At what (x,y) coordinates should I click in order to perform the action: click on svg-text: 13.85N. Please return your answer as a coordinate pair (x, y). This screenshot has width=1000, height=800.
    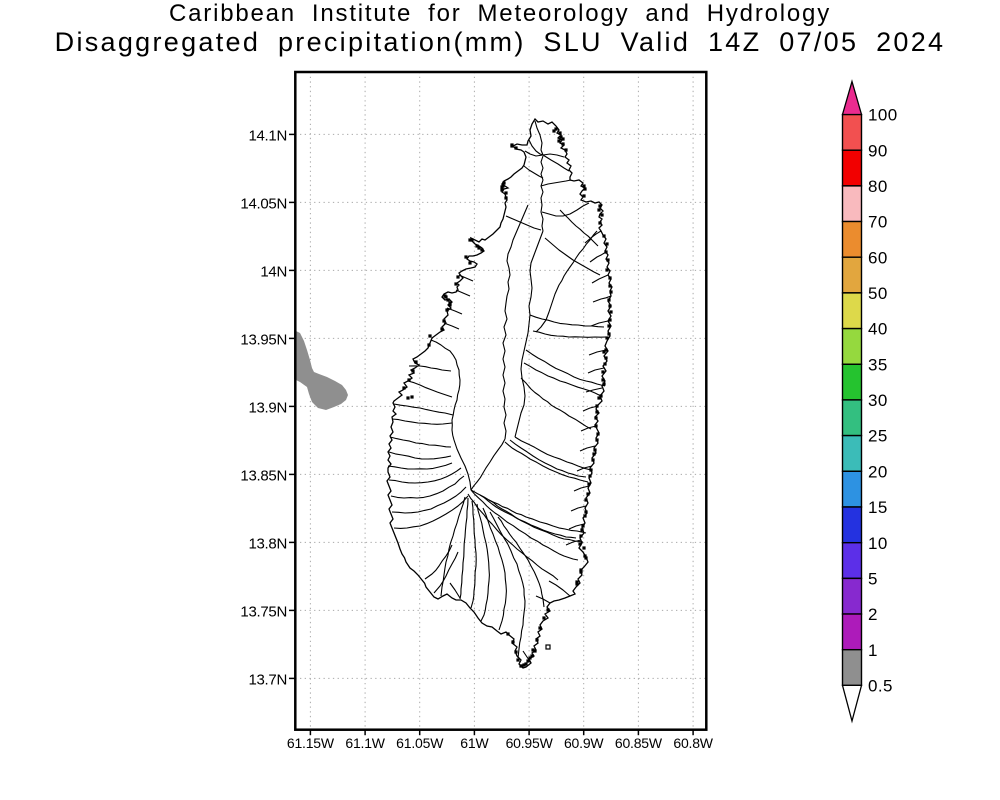
    Looking at the image, I should click on (263, 476).